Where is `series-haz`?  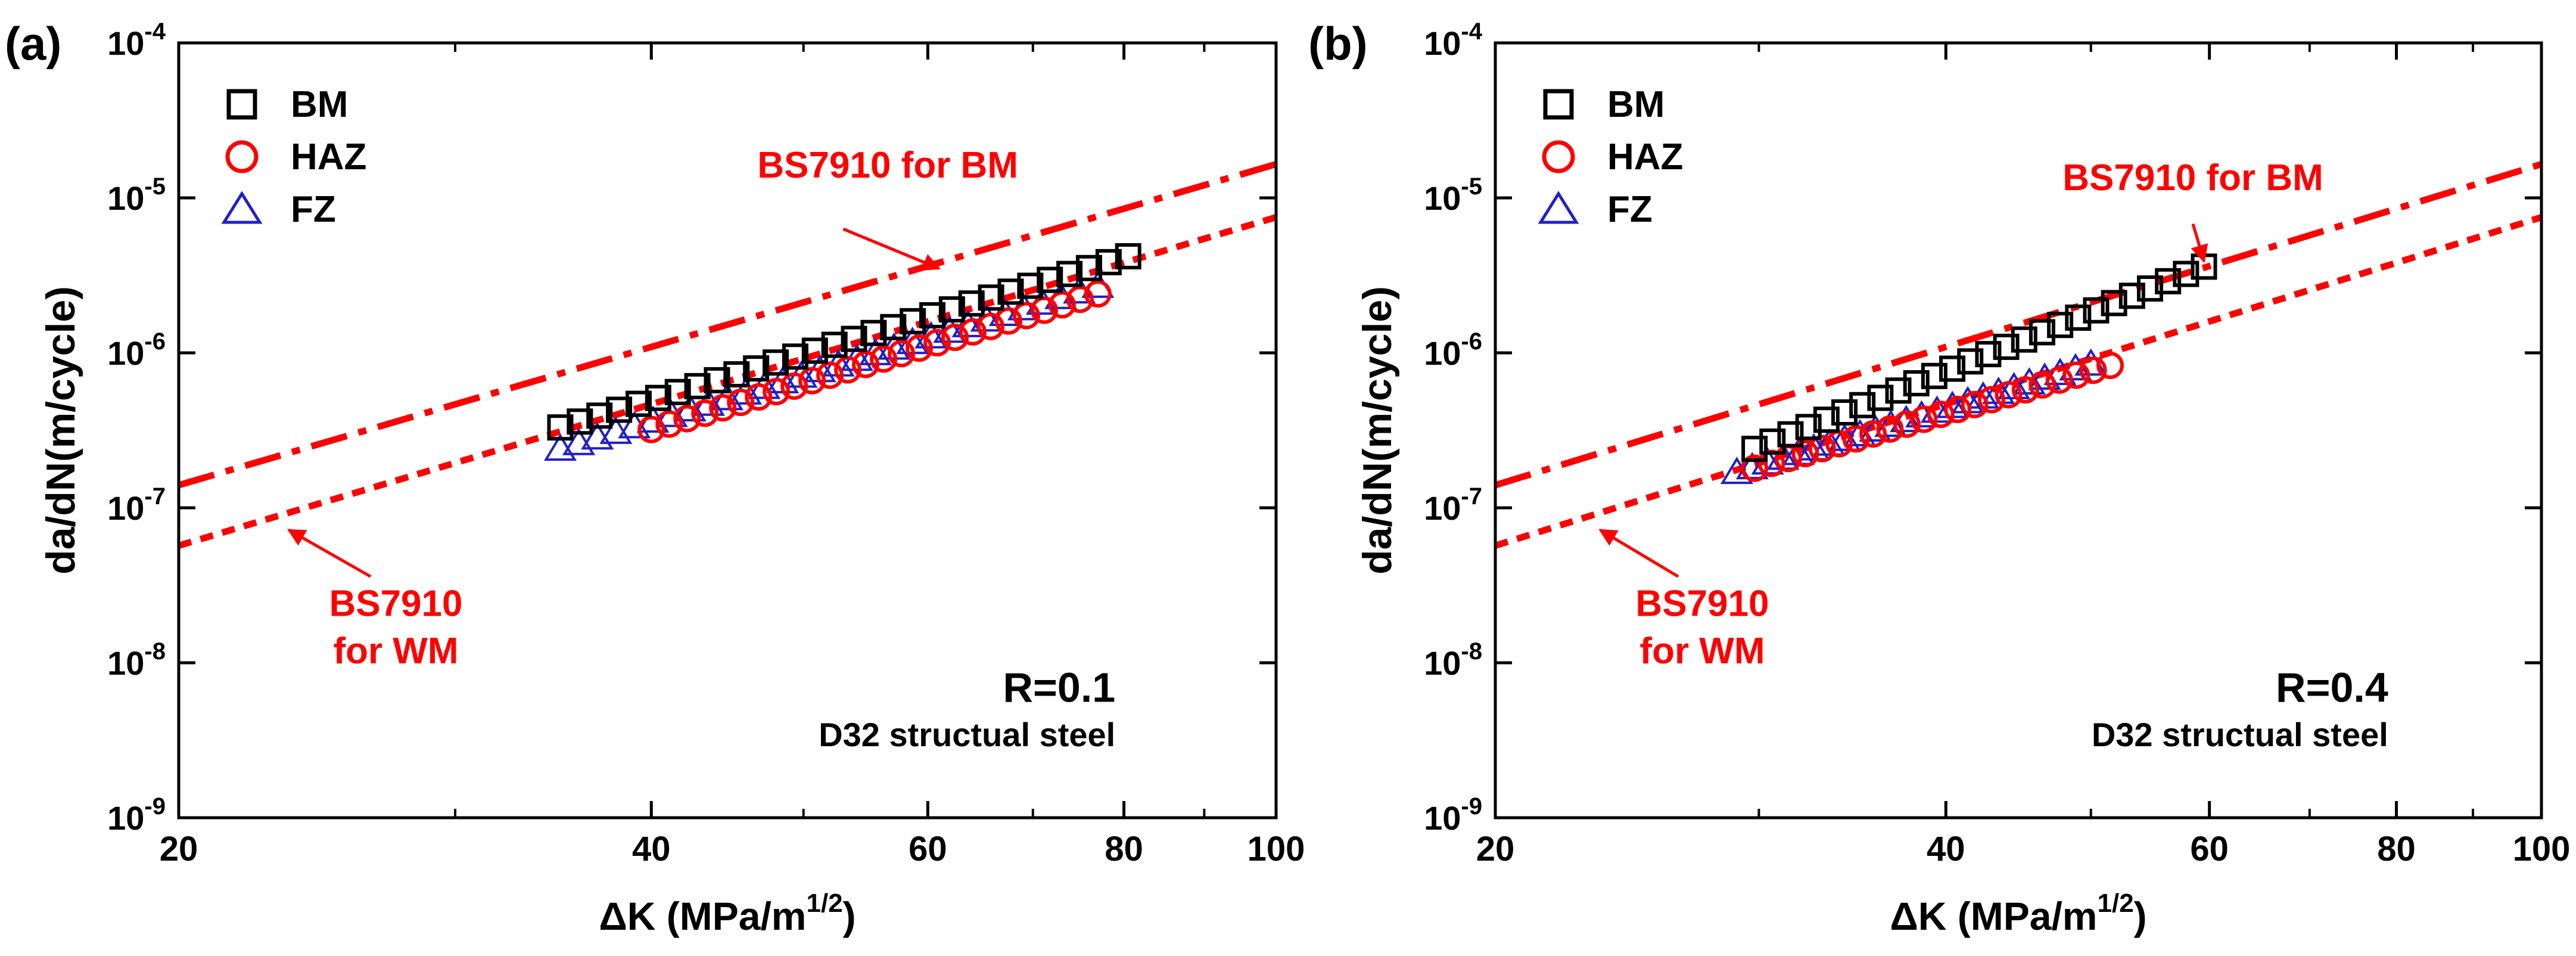
series-haz is located at coordinates (874, 361).